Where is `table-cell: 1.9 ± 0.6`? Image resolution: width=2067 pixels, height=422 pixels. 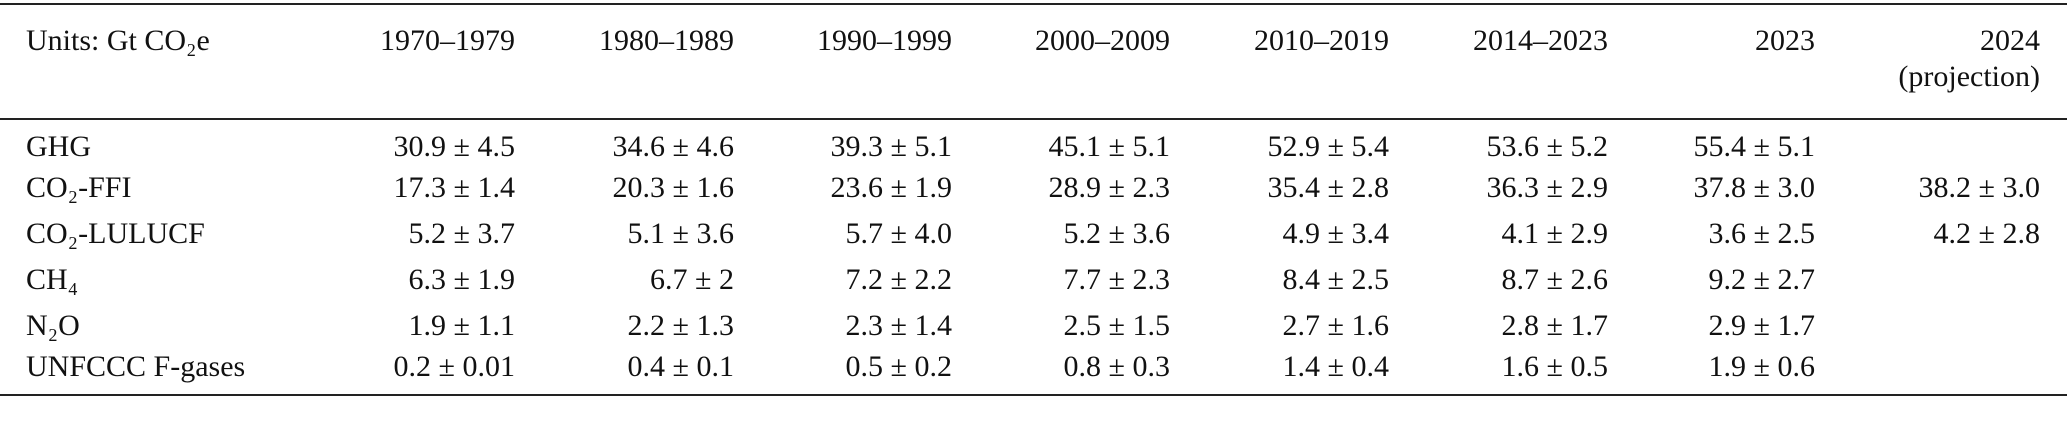 table-cell: 1.9 ± 0.6 is located at coordinates (1761, 366).